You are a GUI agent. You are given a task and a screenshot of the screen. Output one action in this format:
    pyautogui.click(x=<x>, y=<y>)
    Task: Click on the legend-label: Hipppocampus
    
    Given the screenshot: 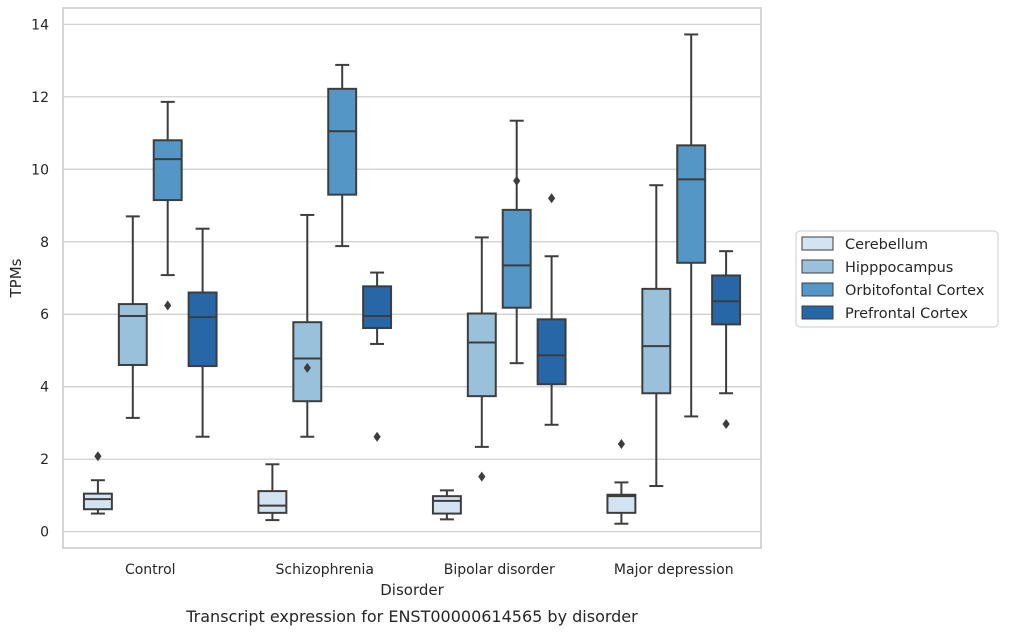 What is the action you would take?
    pyautogui.click(x=899, y=268)
    